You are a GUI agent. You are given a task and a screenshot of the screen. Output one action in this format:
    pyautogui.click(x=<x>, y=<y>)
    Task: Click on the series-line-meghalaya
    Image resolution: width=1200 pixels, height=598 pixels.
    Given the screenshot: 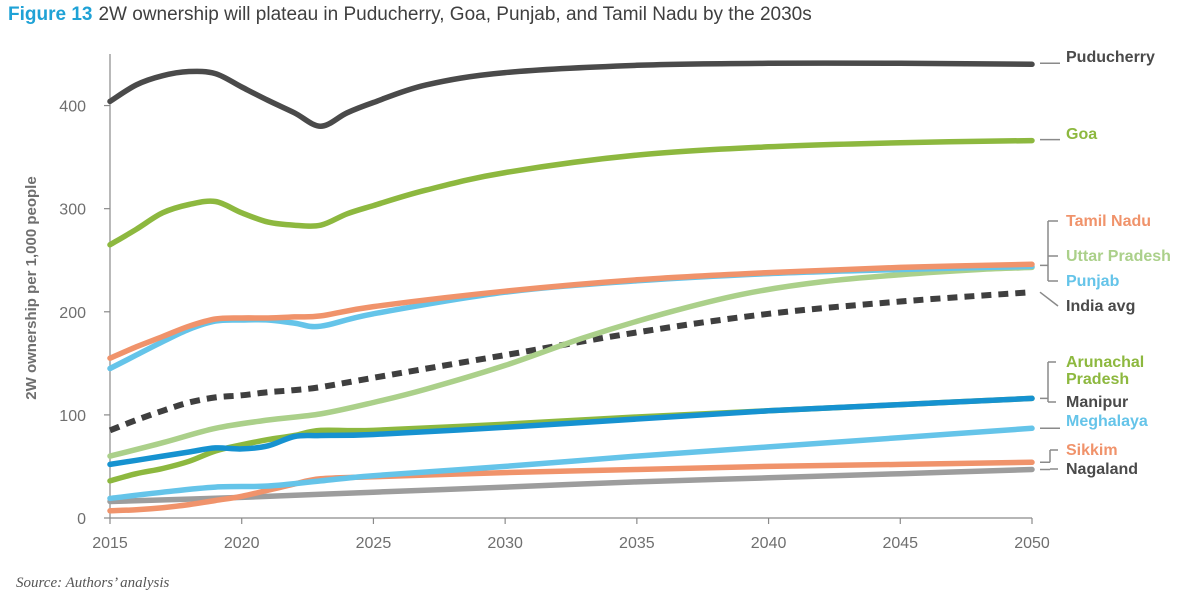 What is the action you would take?
    pyautogui.click(x=571, y=463)
    